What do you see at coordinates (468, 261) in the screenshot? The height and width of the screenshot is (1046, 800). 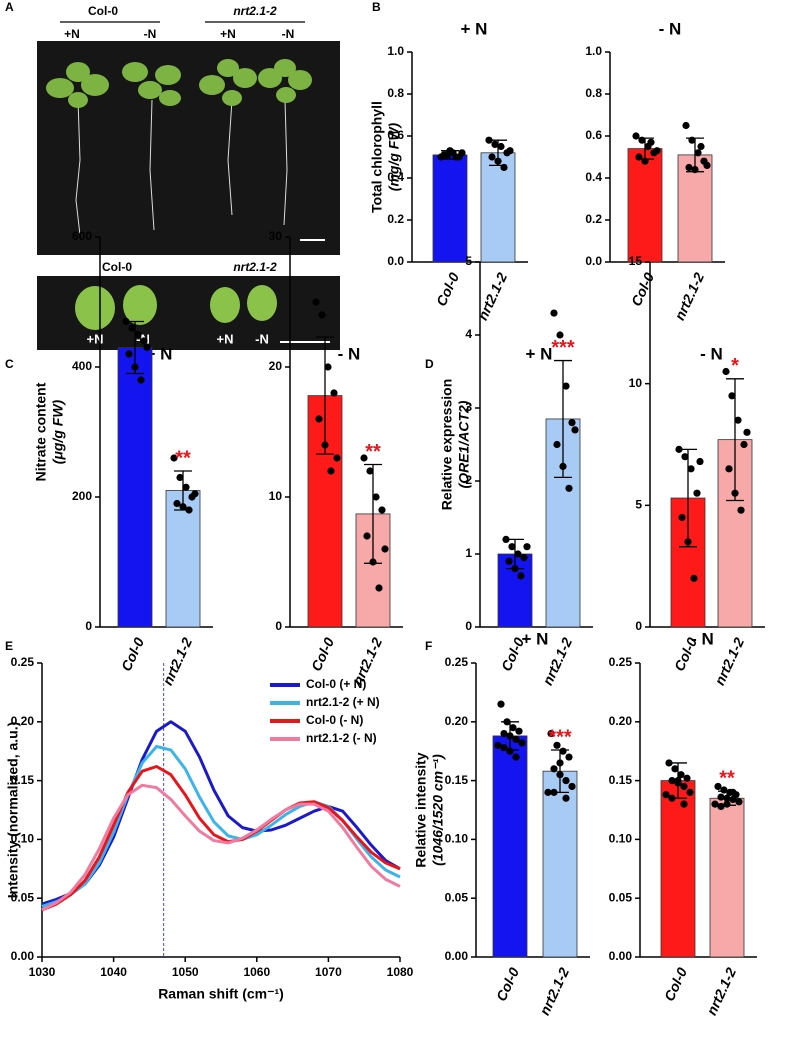 I see `y-tick-label: 5` at bounding box center [468, 261].